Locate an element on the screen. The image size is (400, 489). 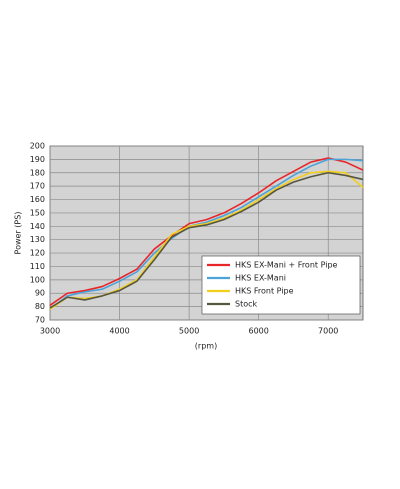
y-tick-label: 100 is located at coordinates (37, 279).